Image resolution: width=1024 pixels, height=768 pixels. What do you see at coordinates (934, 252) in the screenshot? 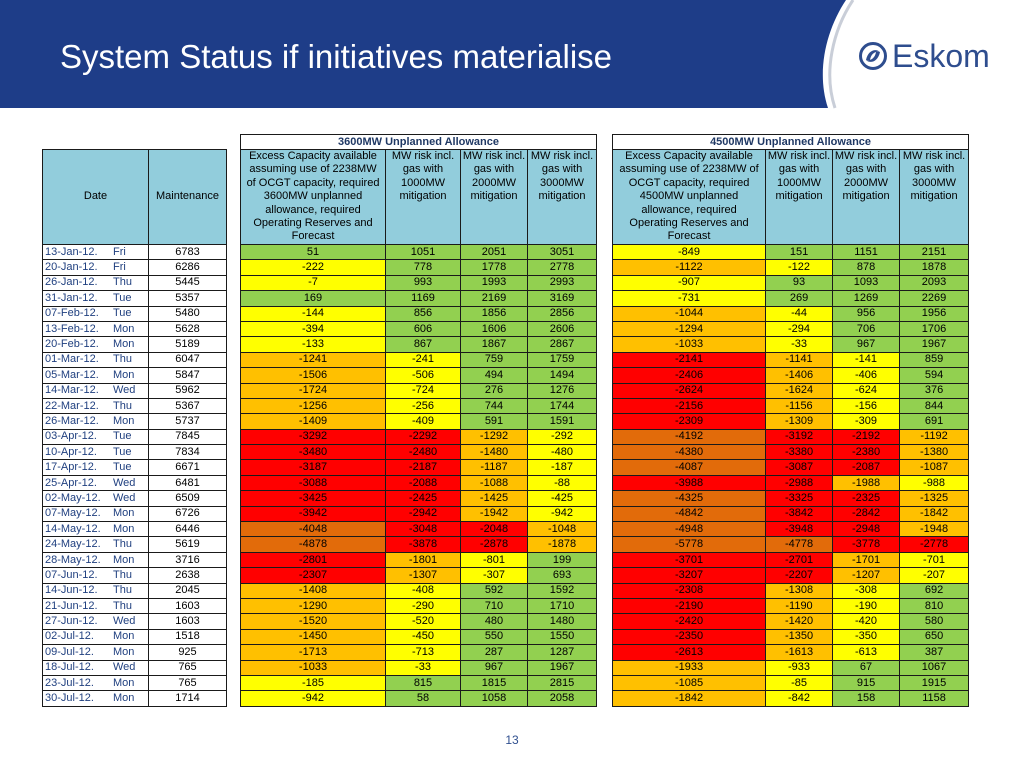
I see `risk-3000mw-4500-cell: 2151` at bounding box center [934, 252].